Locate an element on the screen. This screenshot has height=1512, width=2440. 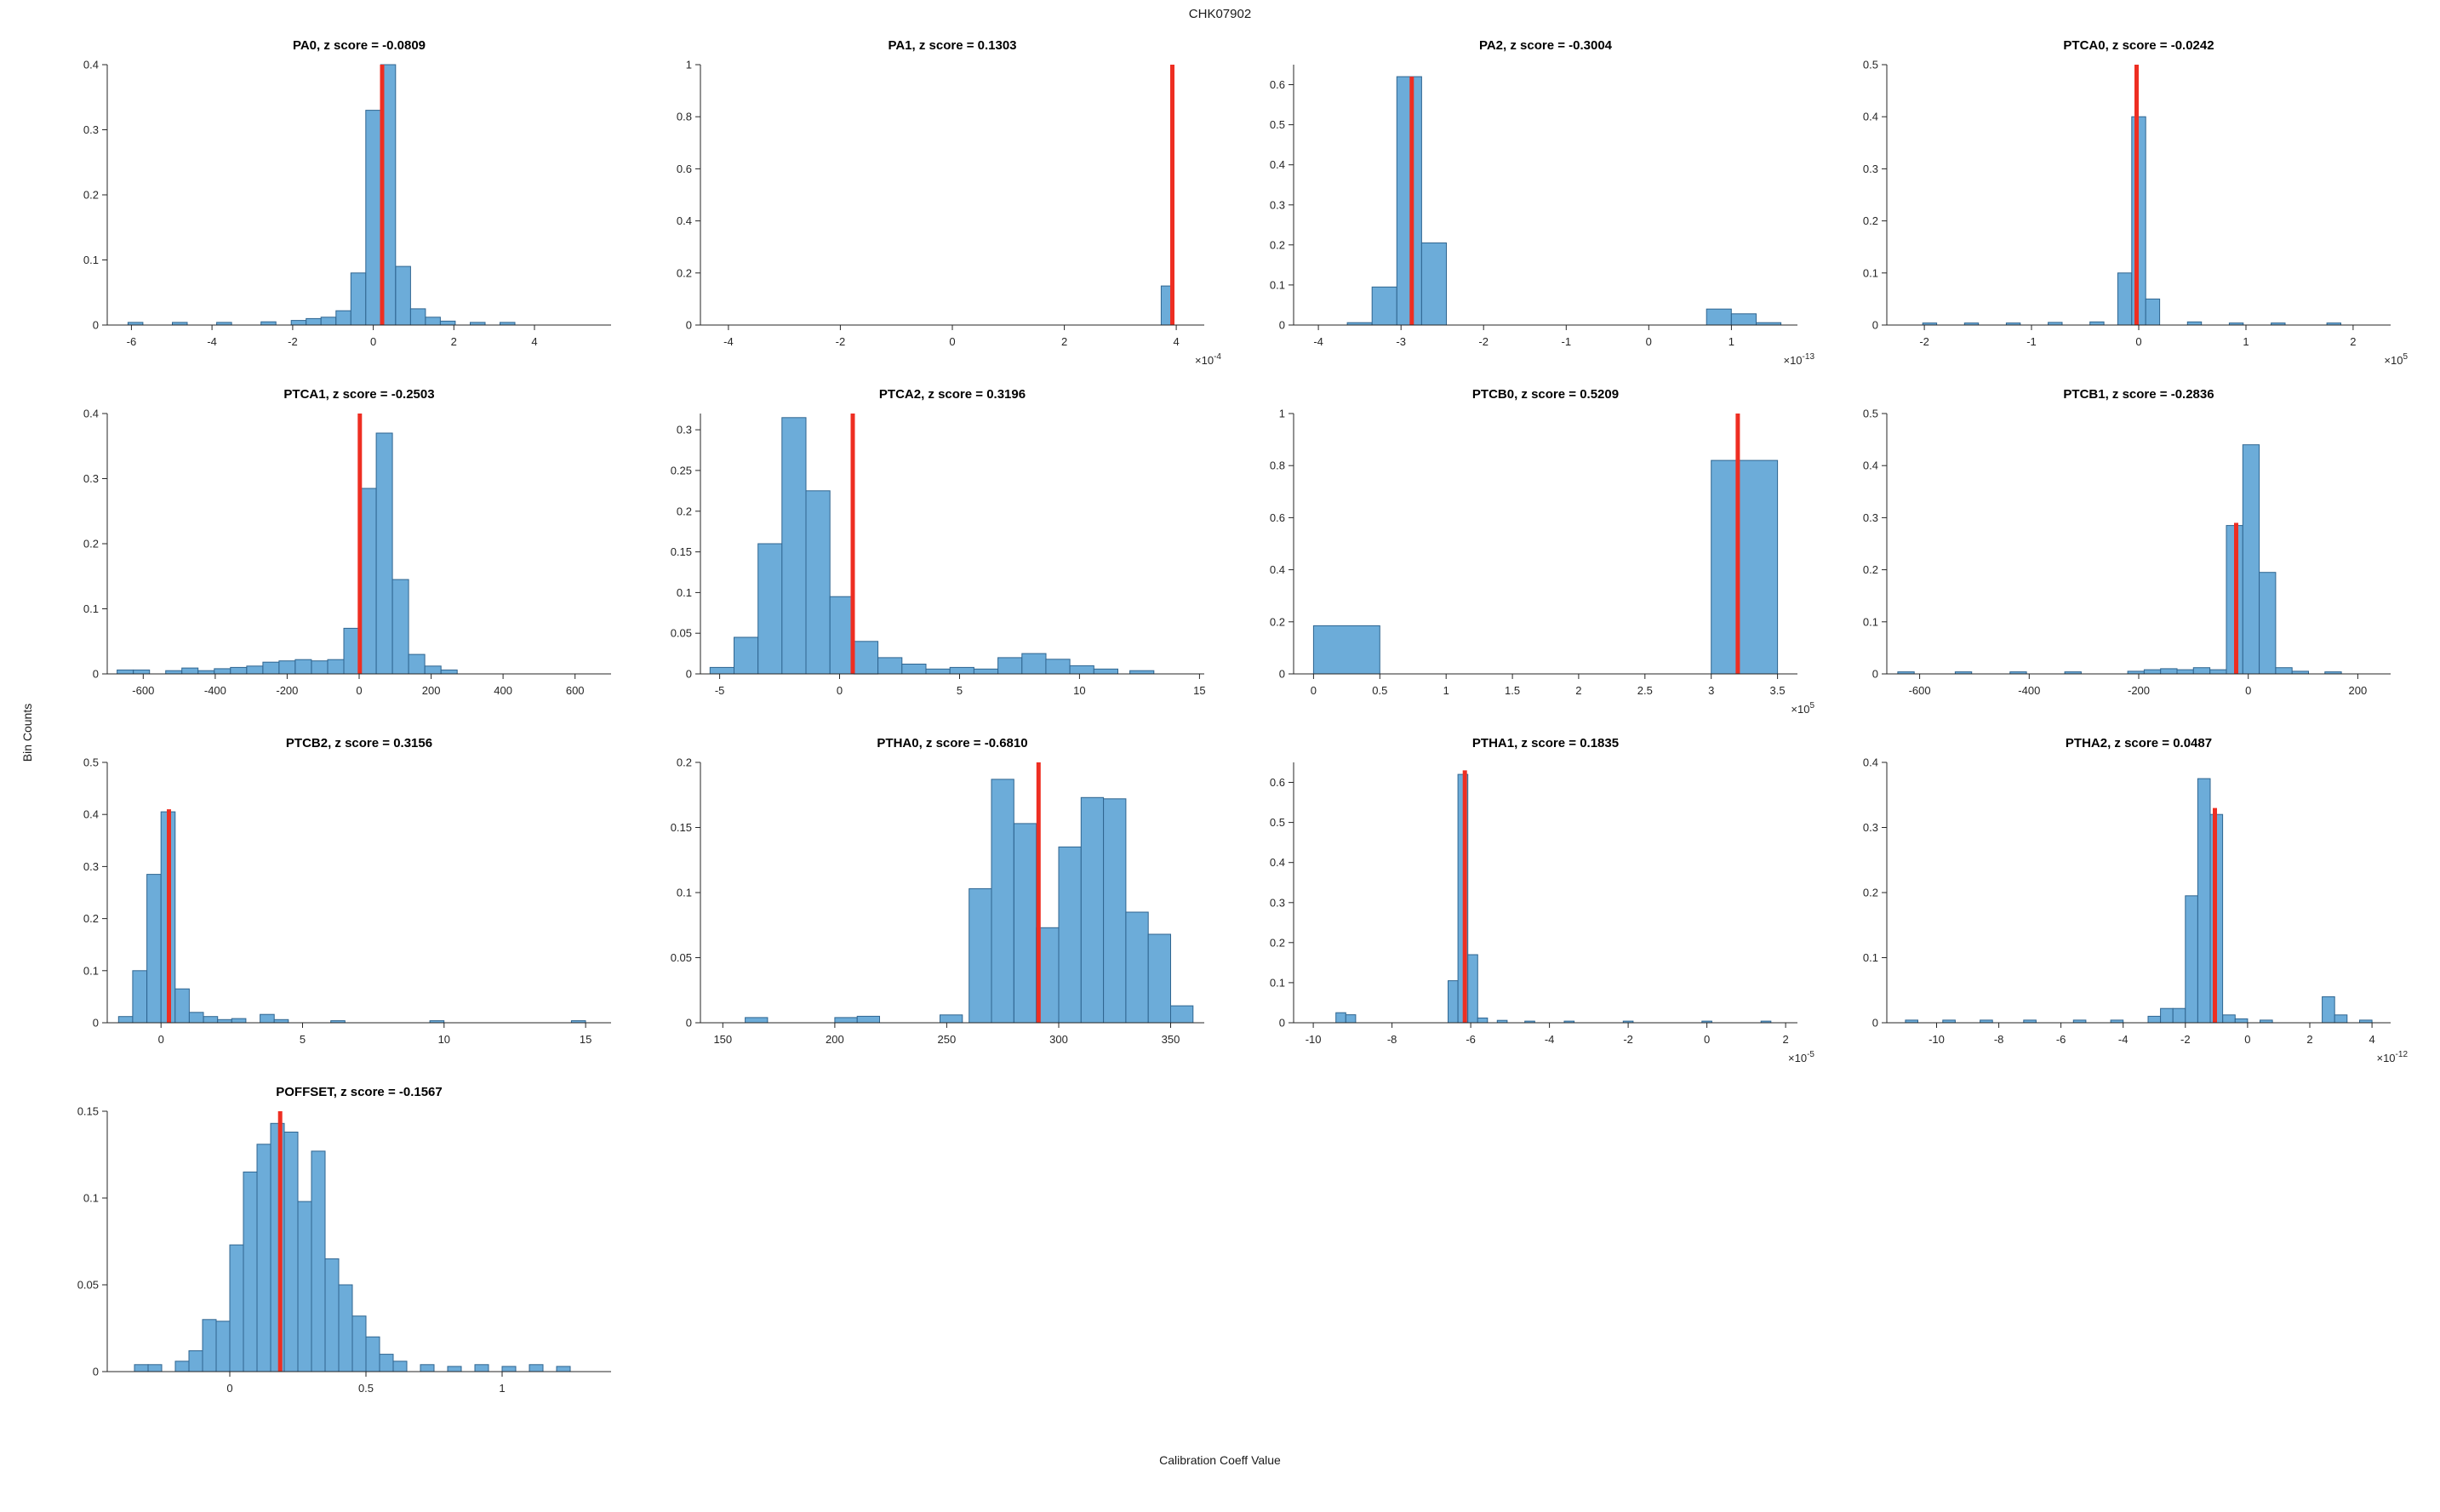
x-tick-label: 0.5 is located at coordinates (366, 1388).